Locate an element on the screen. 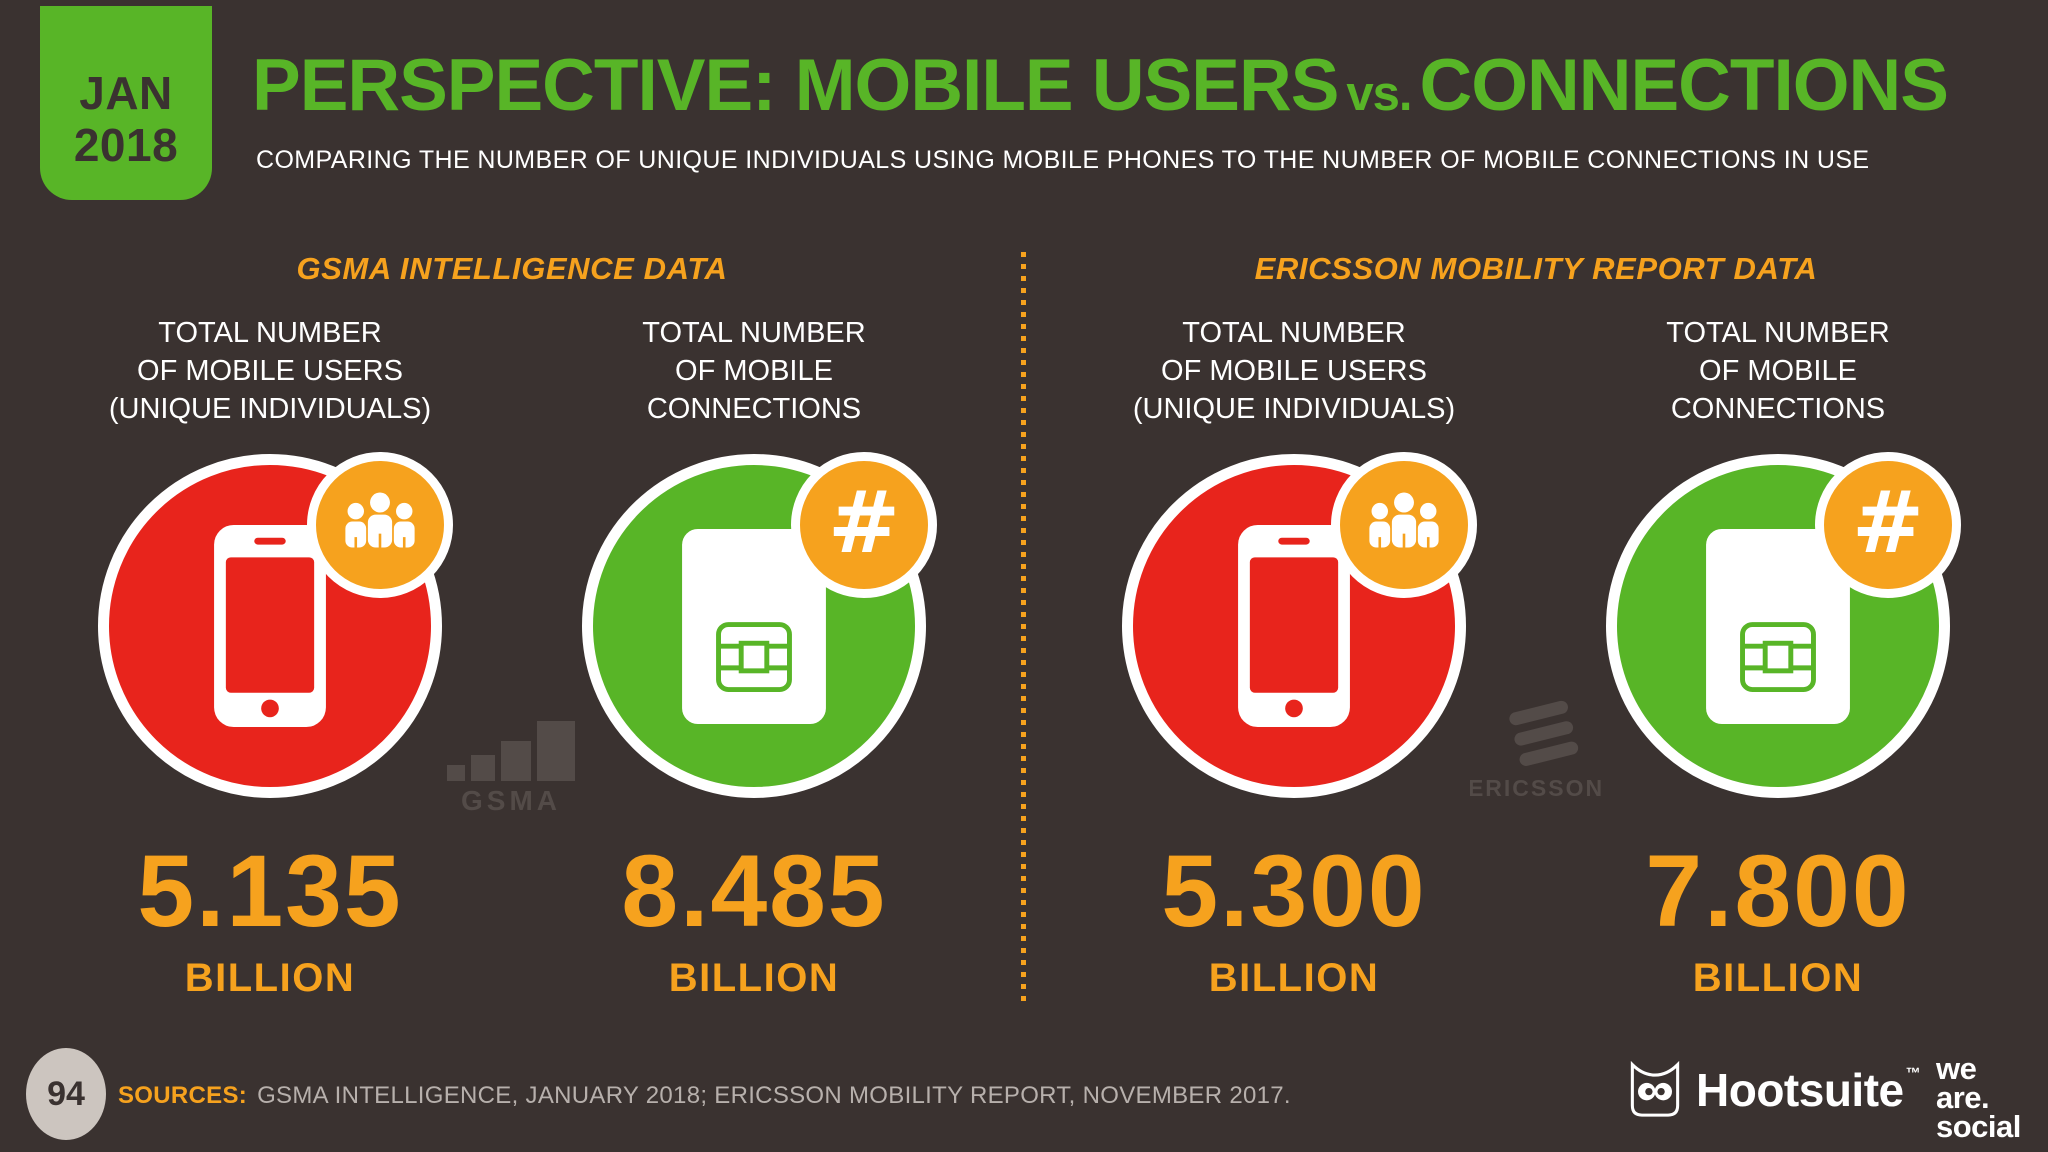 This screenshot has height=1152, width=2048. section-heading: ERICSSON MOBILITY REPORT DATA is located at coordinates (1536, 268).